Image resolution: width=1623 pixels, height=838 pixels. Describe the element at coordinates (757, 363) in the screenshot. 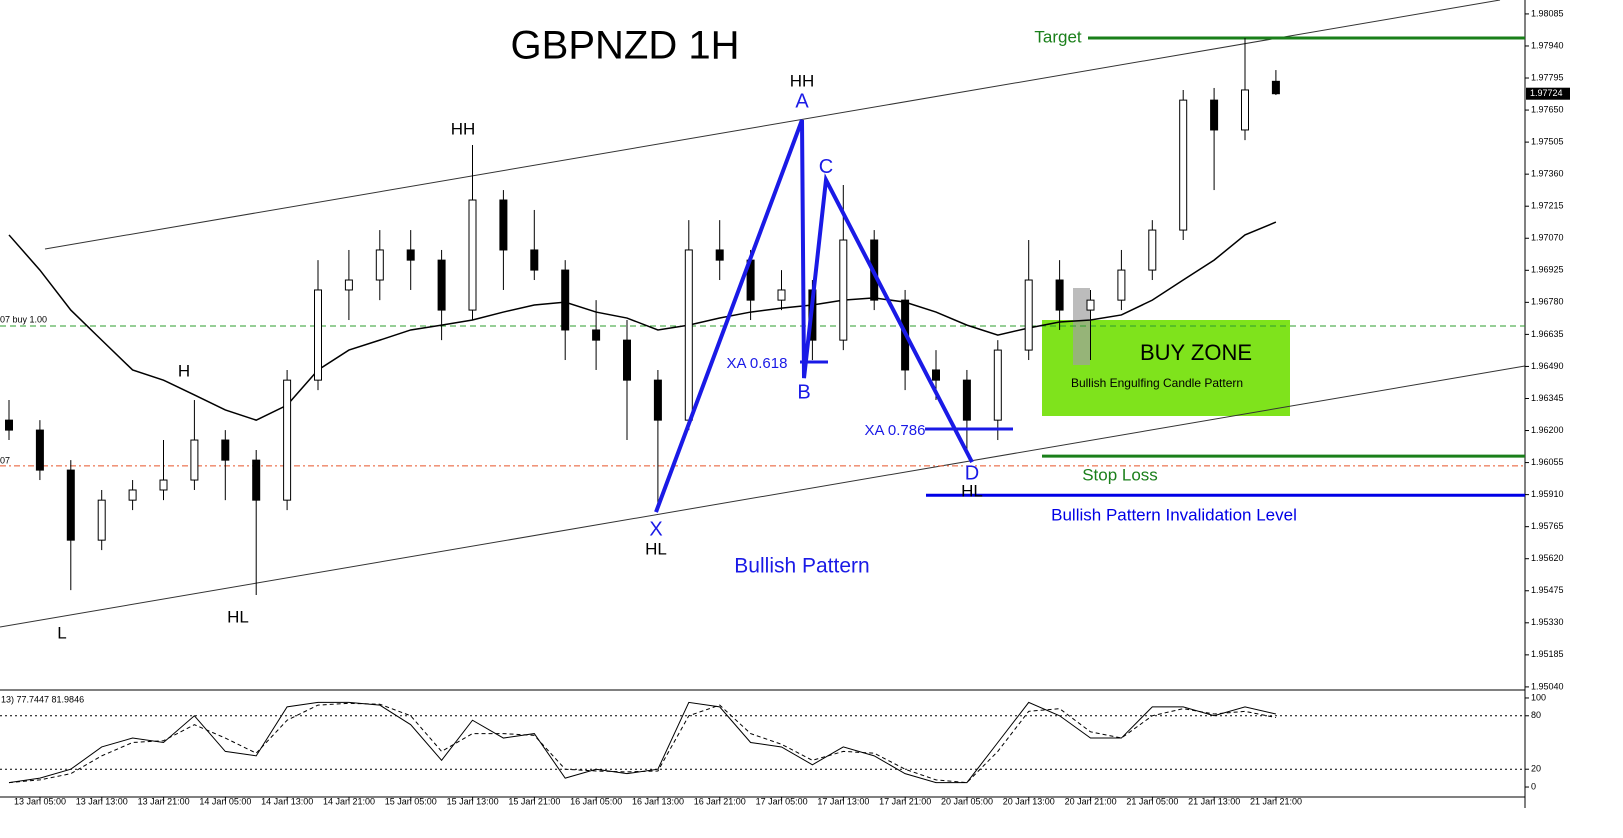

I see `ratio-label: XA 0.618` at that location.